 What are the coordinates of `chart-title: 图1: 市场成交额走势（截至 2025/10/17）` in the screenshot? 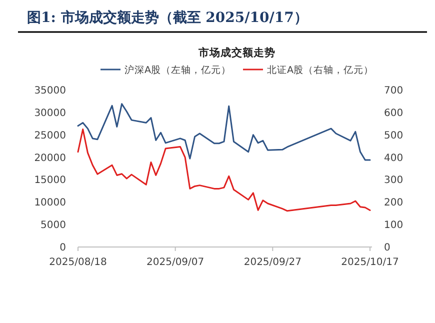 It's located at (167, 17).